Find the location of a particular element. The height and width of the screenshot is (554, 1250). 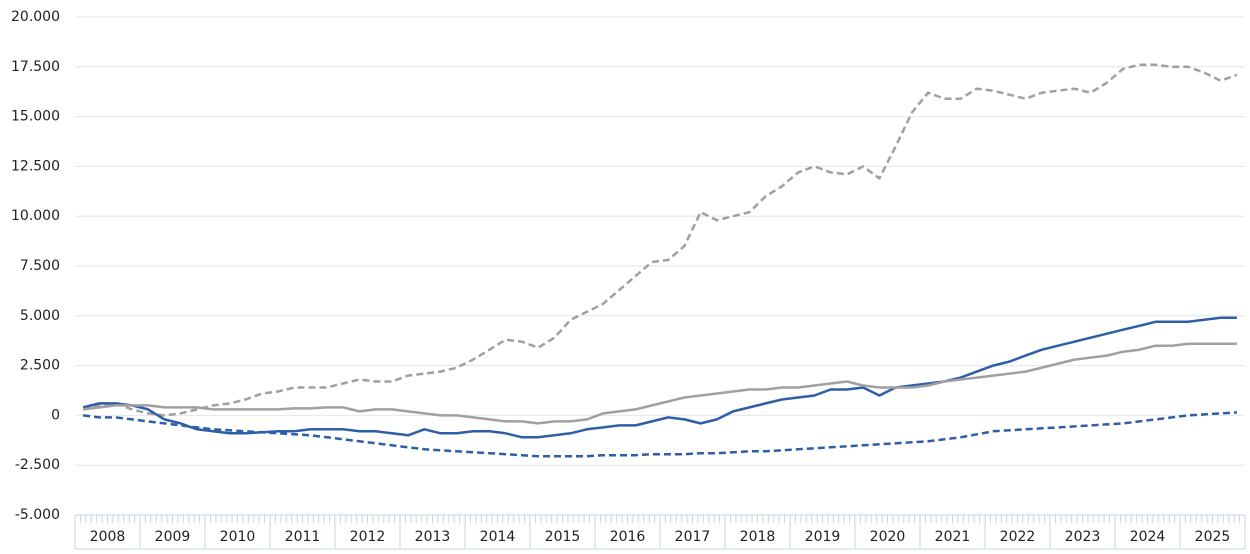

x-tick-label: 2024 is located at coordinates (1148, 537).